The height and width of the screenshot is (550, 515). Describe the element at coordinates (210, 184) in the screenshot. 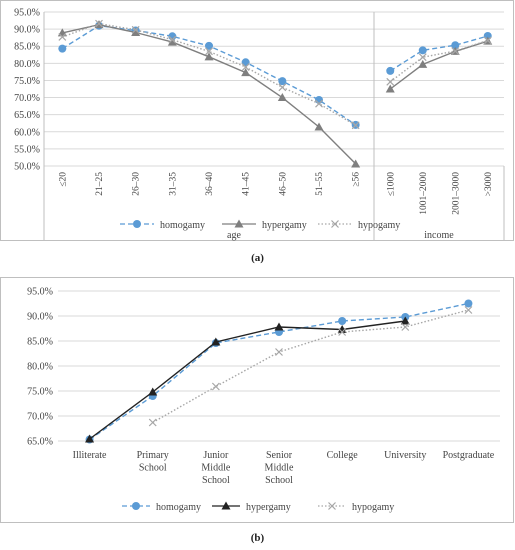

I see `x-tick-label-age: 36–40` at that location.